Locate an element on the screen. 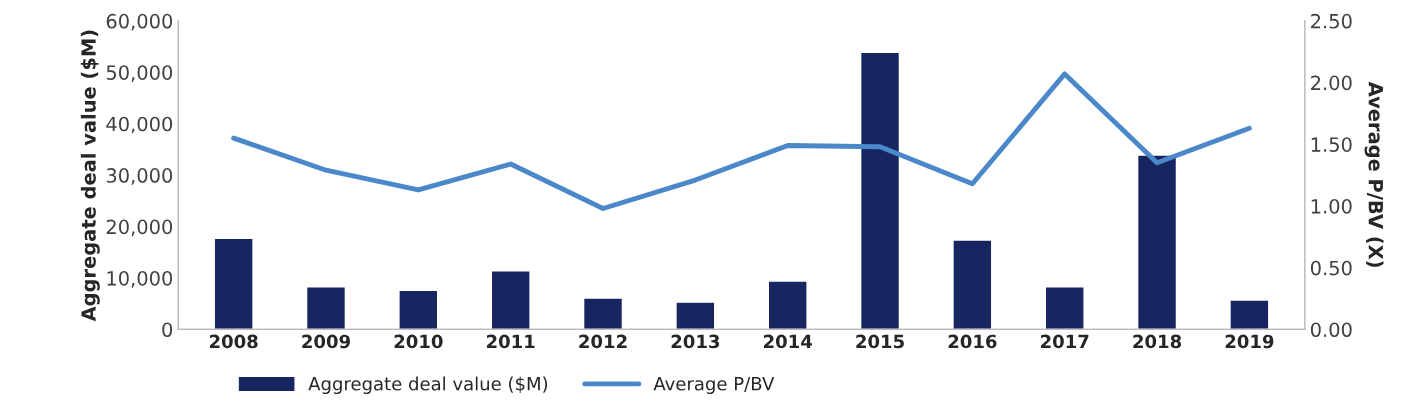 This screenshot has height=417, width=1426. x-tick-label: 2011 is located at coordinates (510, 341).